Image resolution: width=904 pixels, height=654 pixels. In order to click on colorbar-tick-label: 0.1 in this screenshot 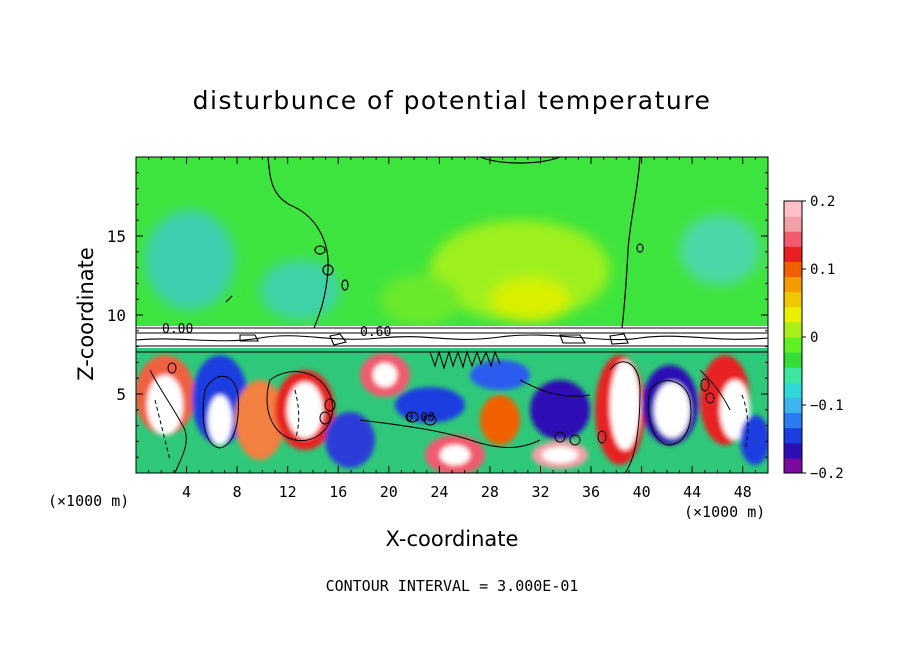, I will do `click(822, 270)`.